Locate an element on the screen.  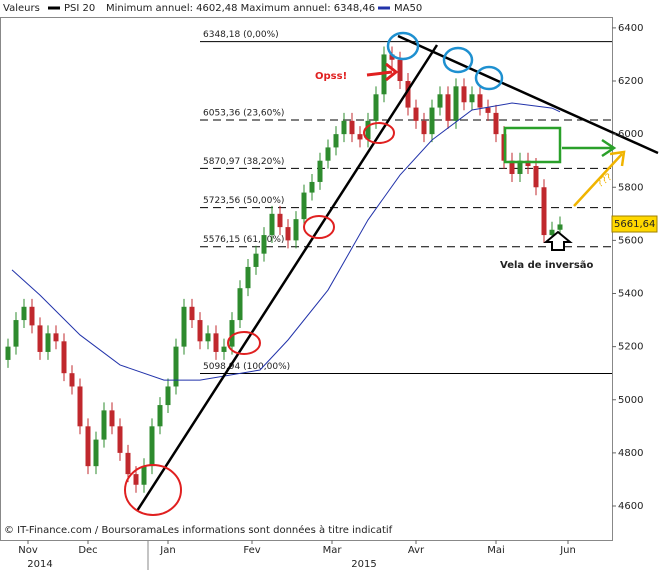
box is located at coordinates (532, 145).